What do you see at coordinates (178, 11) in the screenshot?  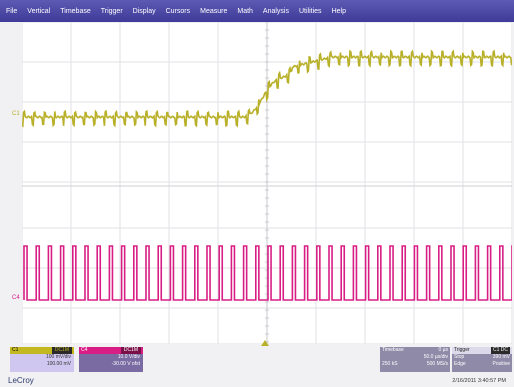 I see `menu-cursors: Cursors` at bounding box center [178, 11].